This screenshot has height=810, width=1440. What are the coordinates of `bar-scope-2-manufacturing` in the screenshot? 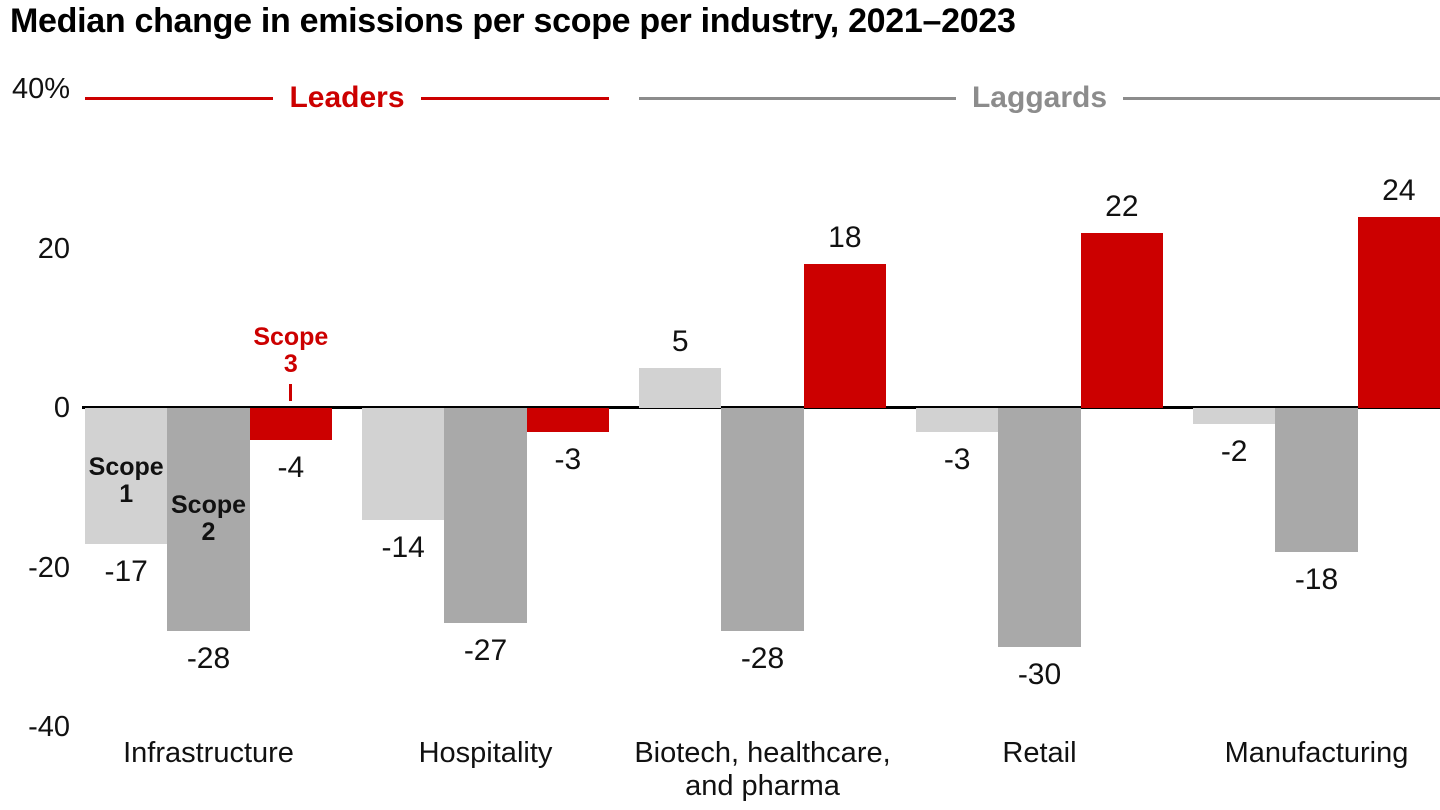 It's located at (1316, 480).